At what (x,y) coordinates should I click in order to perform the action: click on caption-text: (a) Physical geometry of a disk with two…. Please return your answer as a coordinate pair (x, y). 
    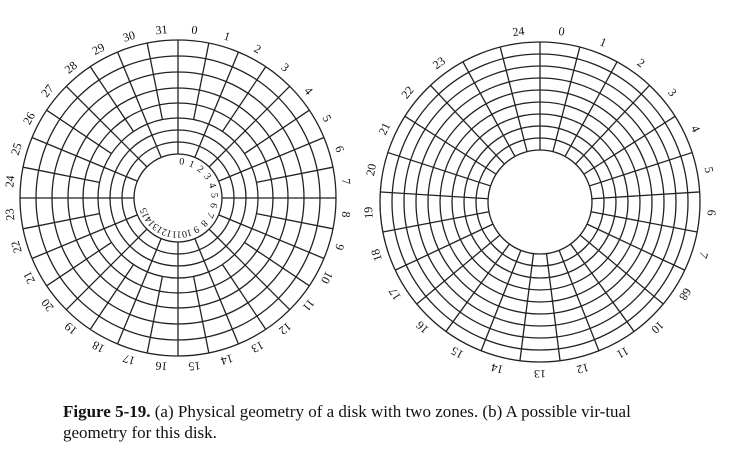
    Looking at the image, I should click on (347, 422).